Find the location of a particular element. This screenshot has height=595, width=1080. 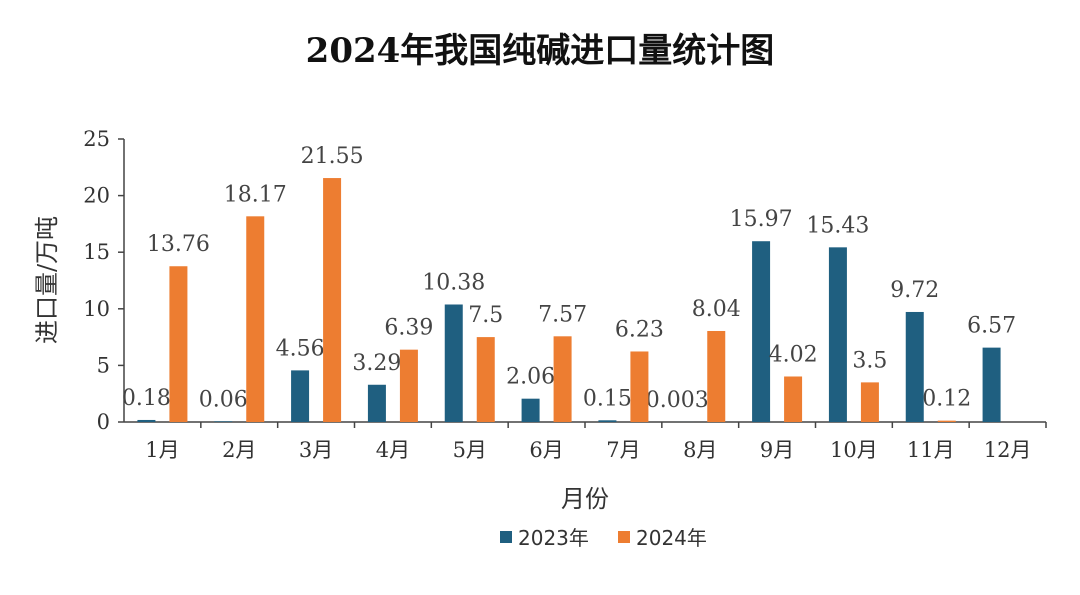

x-tick-label: 7月 is located at coordinates (623, 450).